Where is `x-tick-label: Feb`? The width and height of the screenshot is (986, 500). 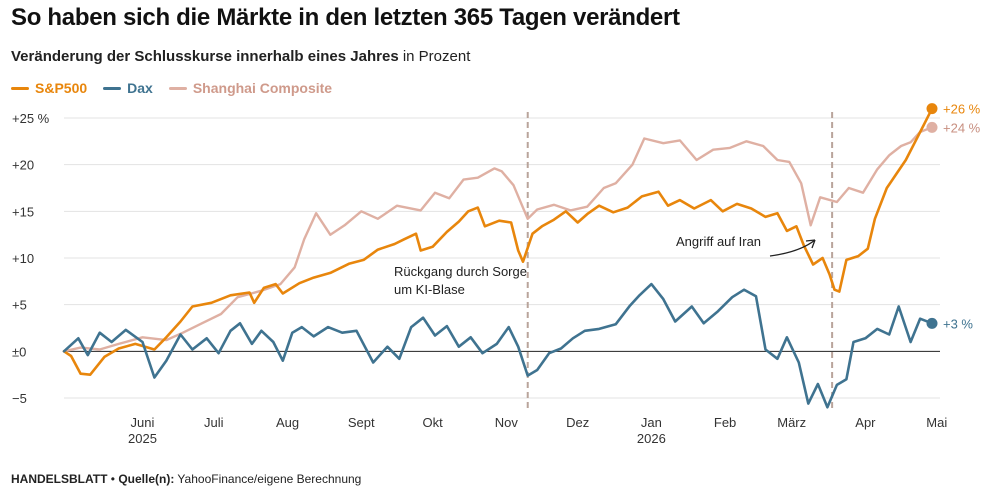 x-tick-label: Feb is located at coordinates (725, 422).